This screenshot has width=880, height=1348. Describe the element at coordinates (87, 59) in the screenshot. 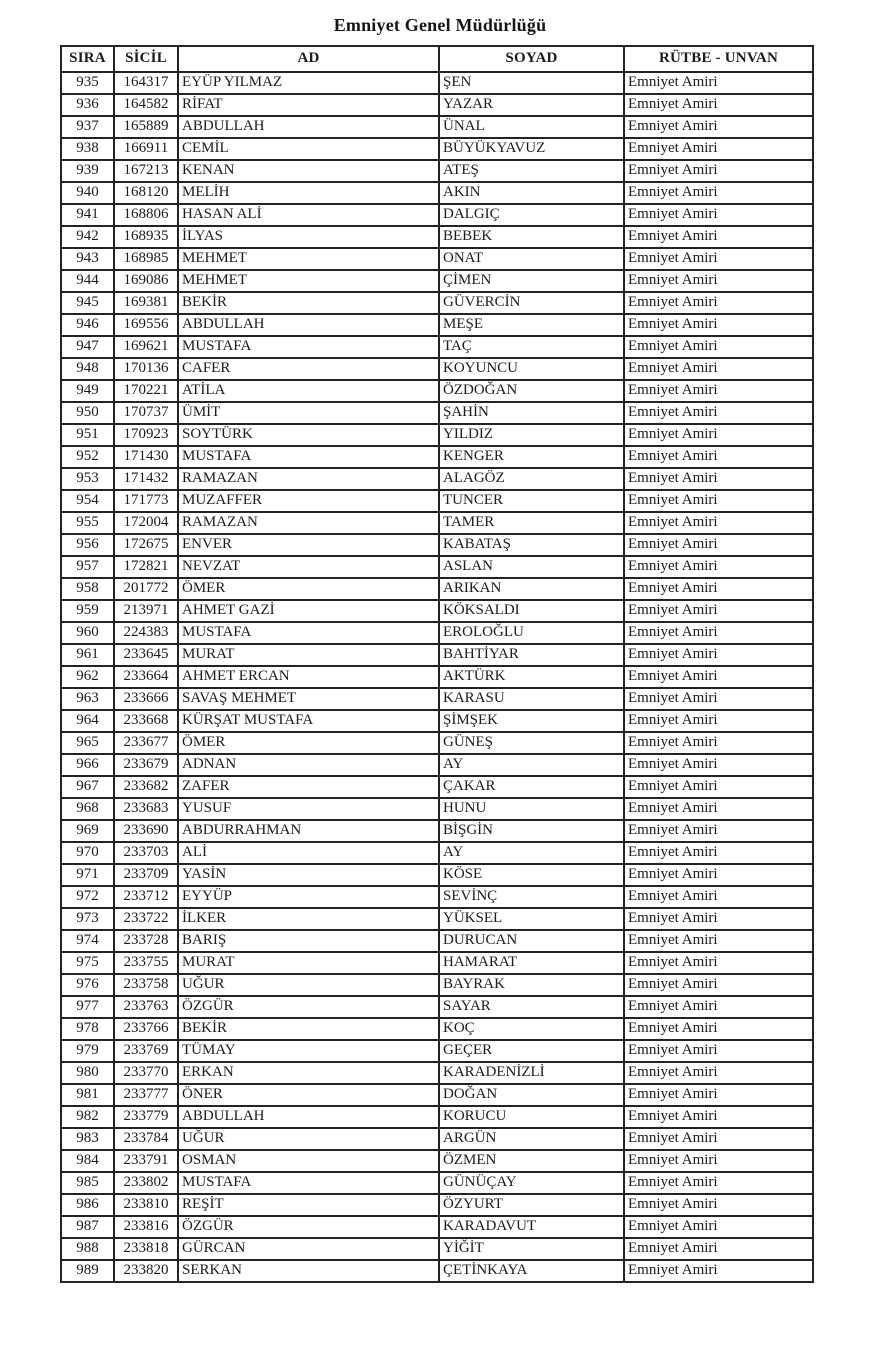

I see `column-header-sira: SIRA` at that location.